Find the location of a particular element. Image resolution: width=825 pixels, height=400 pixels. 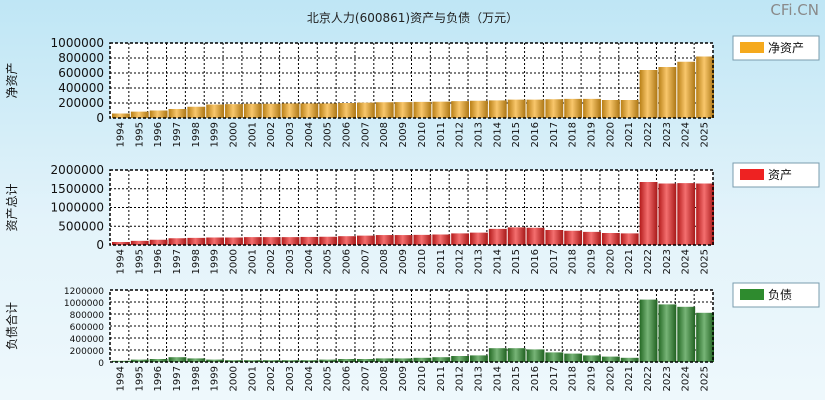

legend-label: 净资产 is located at coordinates (786, 48).